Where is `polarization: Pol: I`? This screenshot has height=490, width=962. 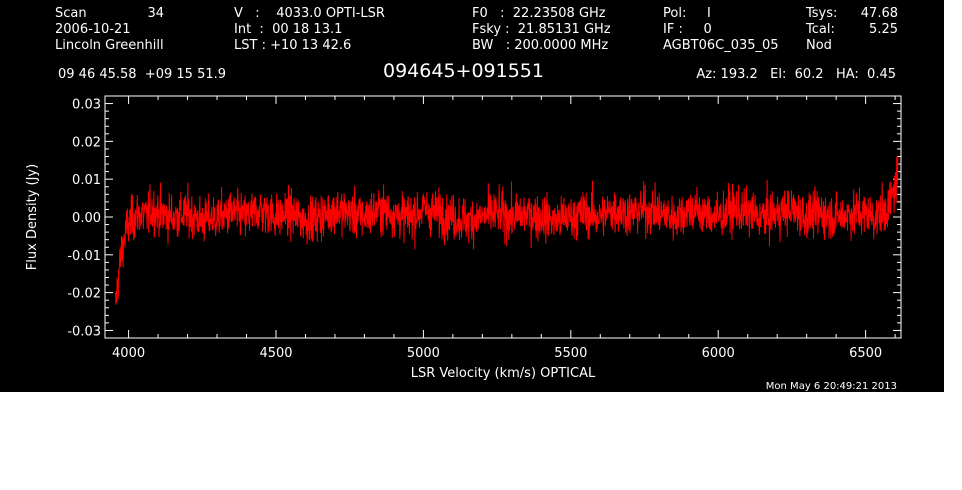 polarization: Pol: I is located at coordinates (687, 13).